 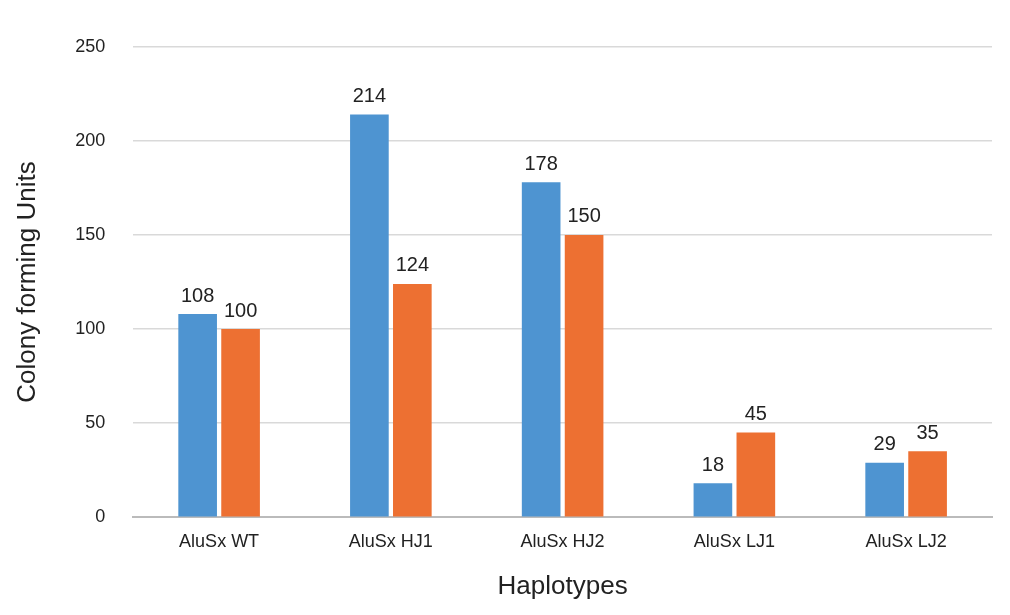 What do you see at coordinates (197, 294) in the screenshot?
I see `data-label: 108` at bounding box center [197, 294].